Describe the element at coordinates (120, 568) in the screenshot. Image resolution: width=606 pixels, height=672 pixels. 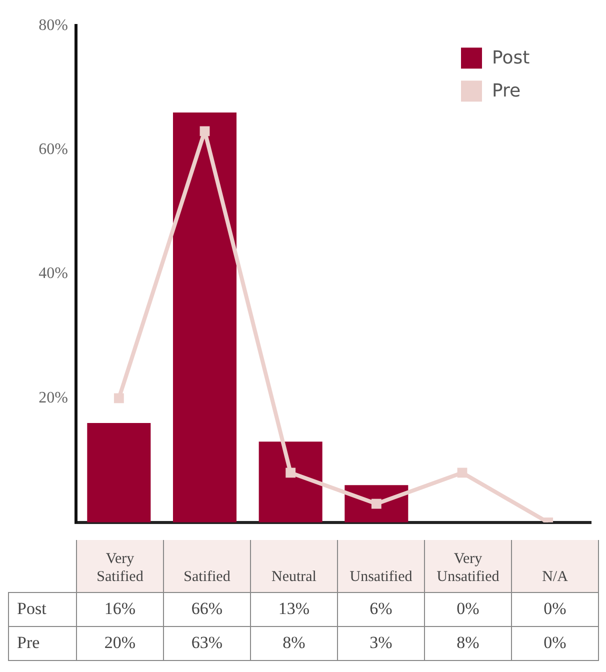
I see `x-tick-label: Very Satified` at that location.